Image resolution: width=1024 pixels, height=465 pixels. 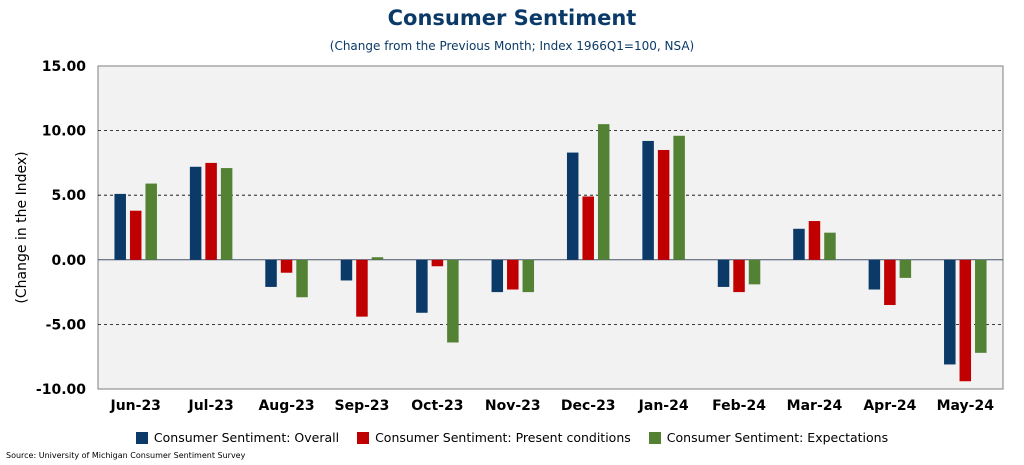 What do you see at coordinates (362, 406) in the screenshot?
I see `x-tick-label: Sep-23` at bounding box center [362, 406].